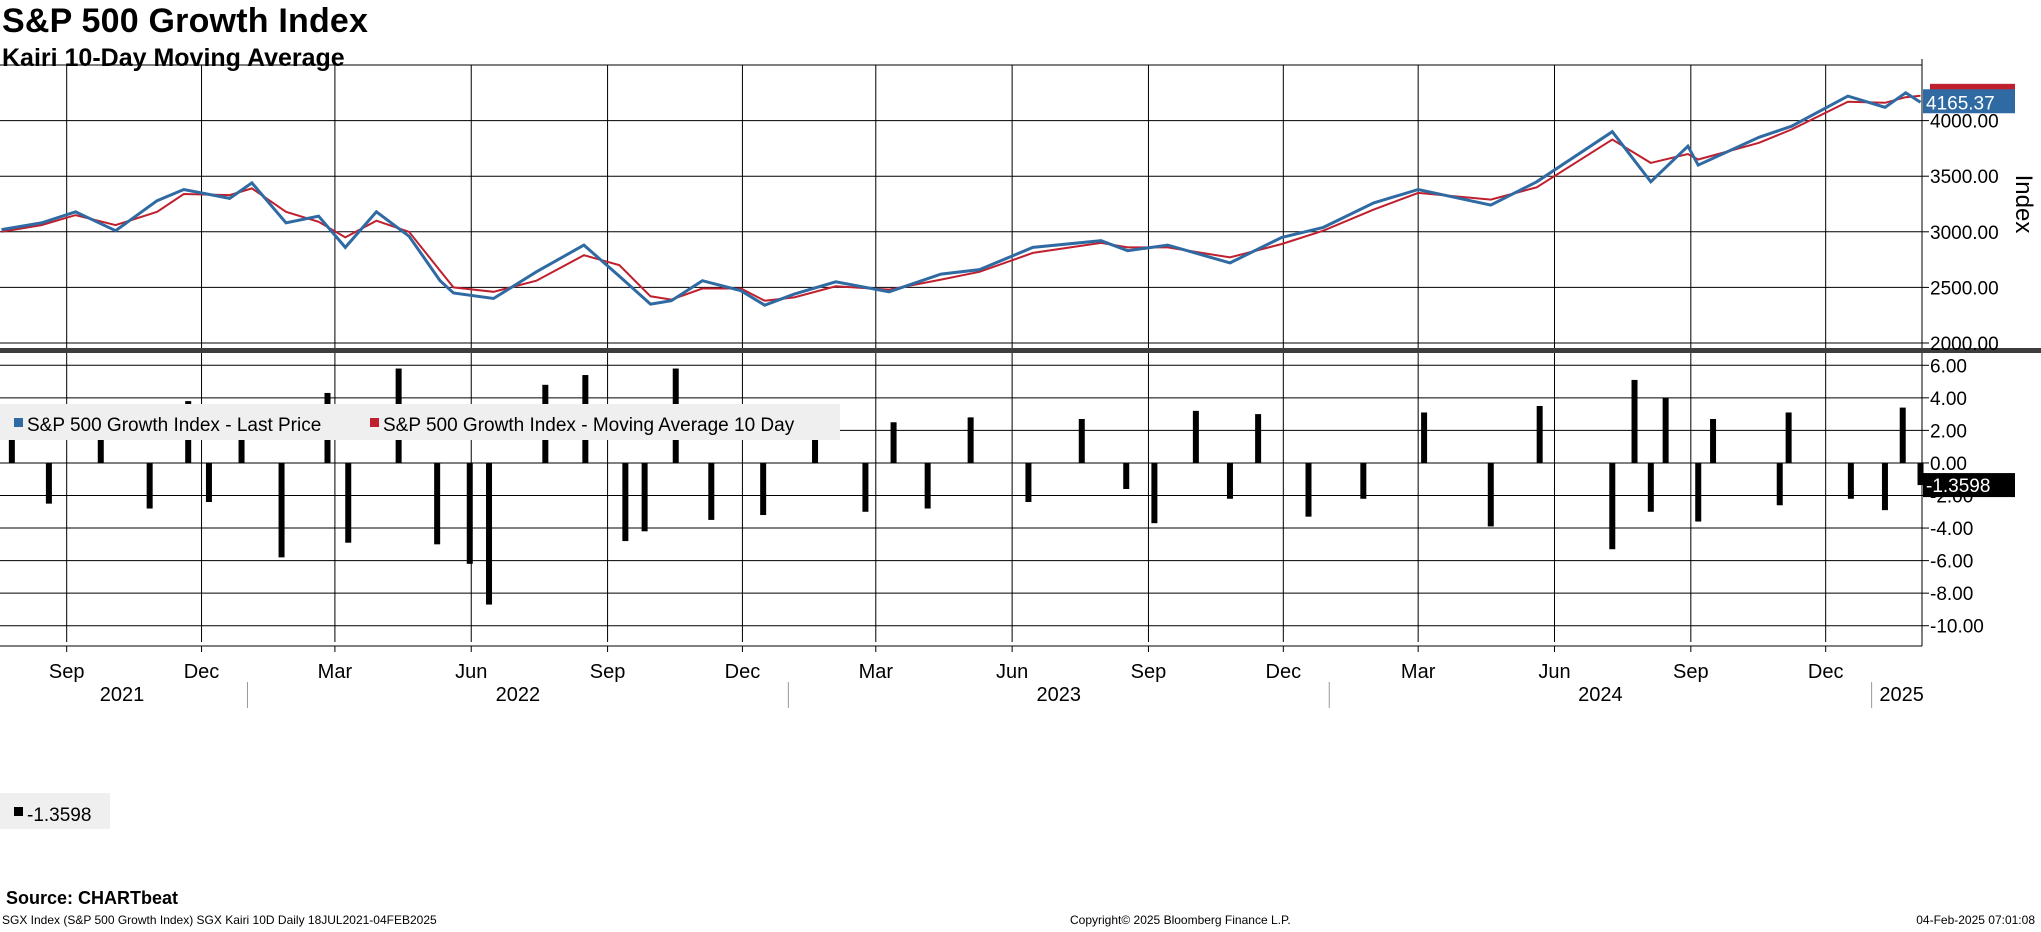  What do you see at coordinates (18, 422) in the screenshot?
I see `legend-swatch-price` at bounding box center [18, 422].